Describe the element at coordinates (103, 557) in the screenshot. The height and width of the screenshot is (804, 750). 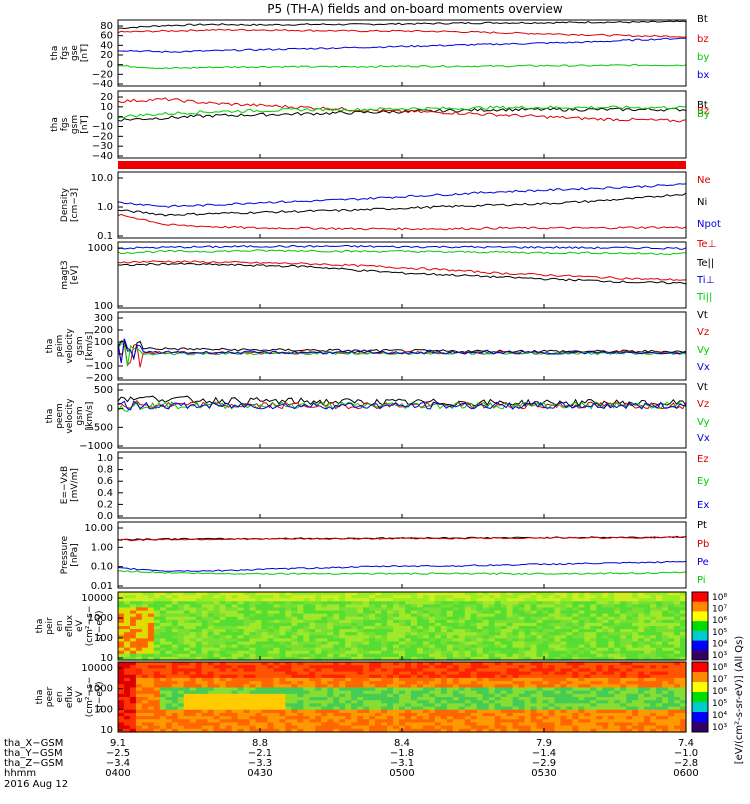
I see `pressure-ytick-labels: 10.001.000.100.01` at that location.